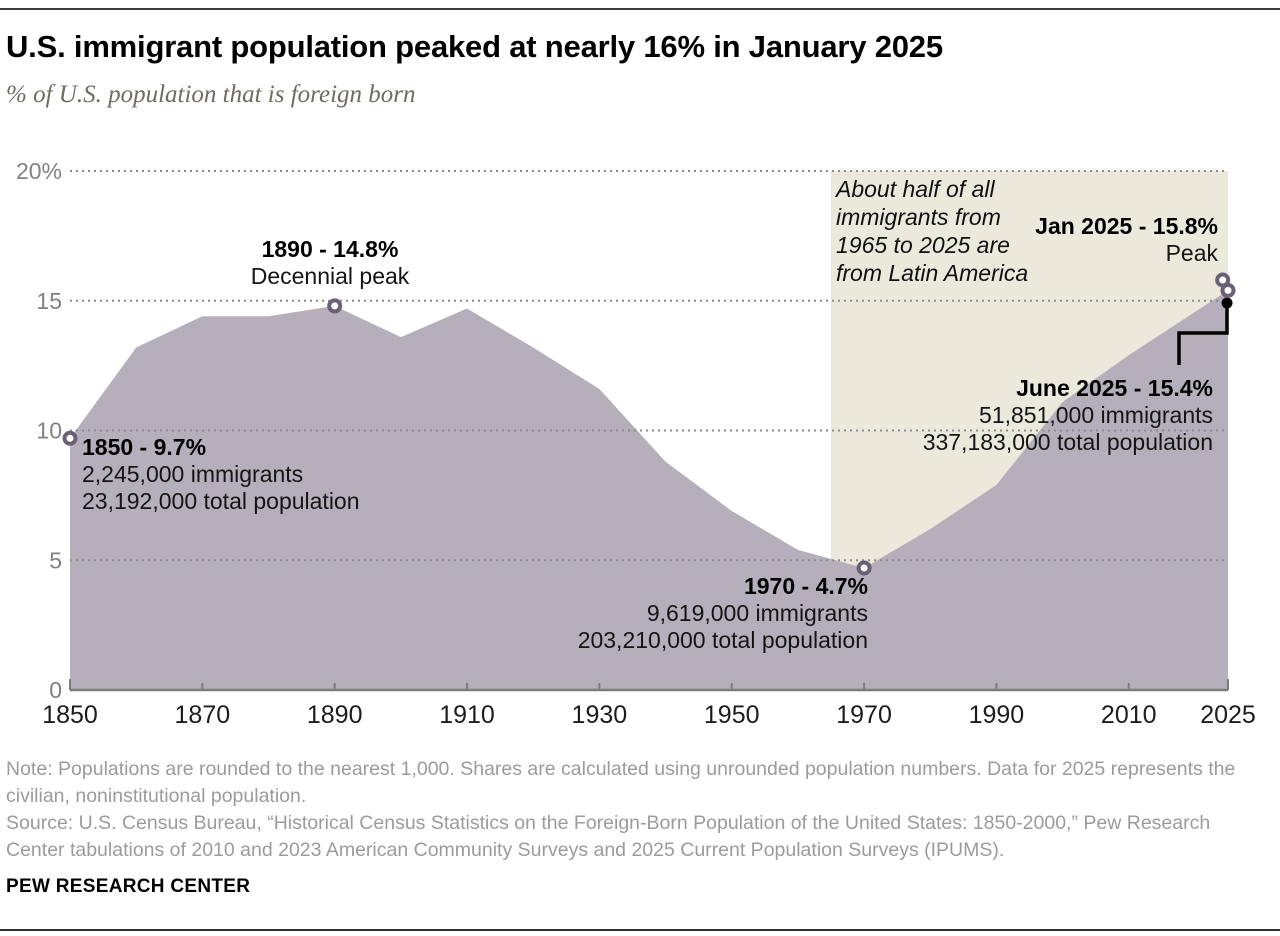 The height and width of the screenshot is (936, 1280). I want to click on annotation-june-2025-line1: 51,851,000 immigrants, so click(1096, 415).